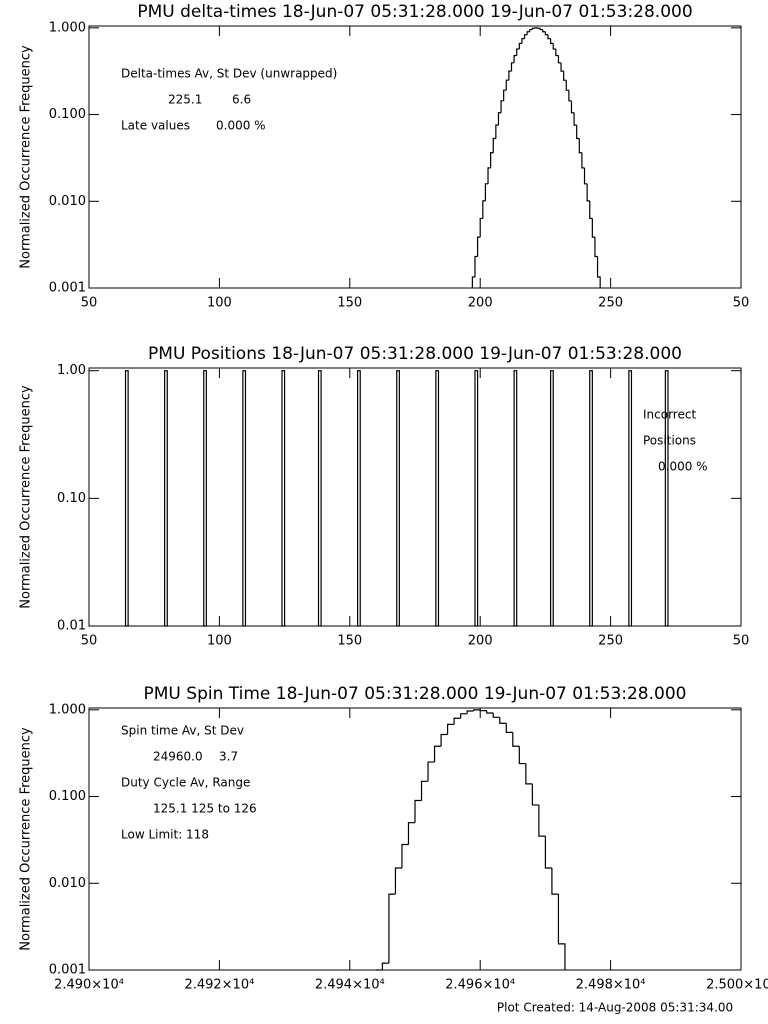  Describe the element at coordinates (71, 370) in the screenshot. I see `y-tick-label: 1.00` at that location.